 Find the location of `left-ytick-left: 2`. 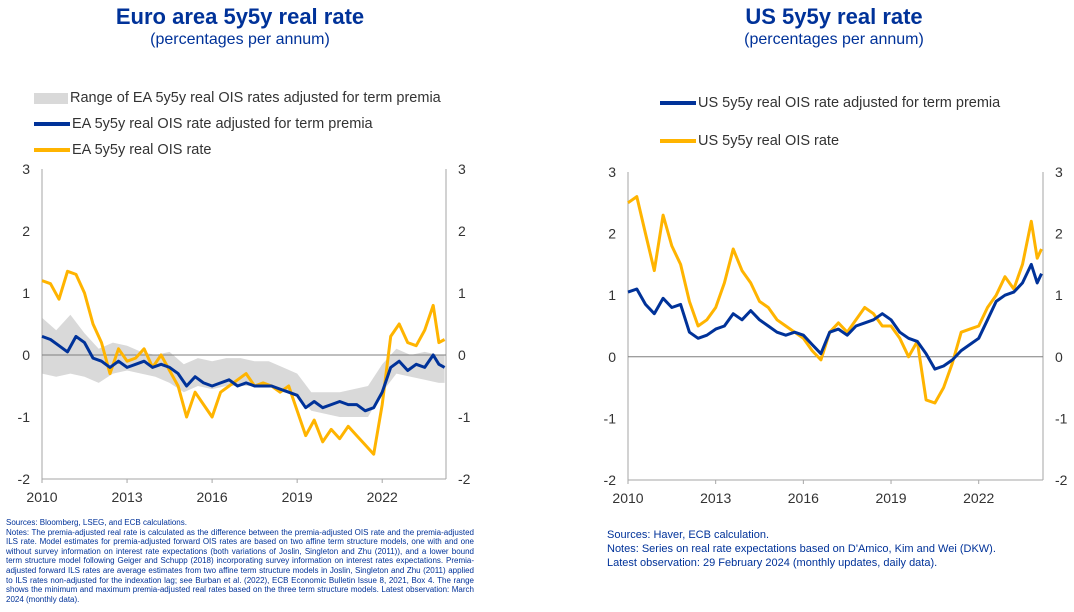

left-ytick-left: 2 is located at coordinates (26, 231).